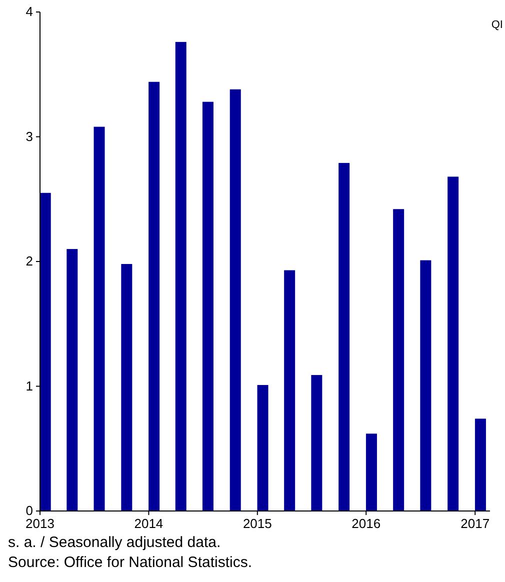 This screenshot has height=582, width=505. What do you see at coordinates (29, 510) in the screenshot?
I see `y-tick-label: 0` at bounding box center [29, 510].